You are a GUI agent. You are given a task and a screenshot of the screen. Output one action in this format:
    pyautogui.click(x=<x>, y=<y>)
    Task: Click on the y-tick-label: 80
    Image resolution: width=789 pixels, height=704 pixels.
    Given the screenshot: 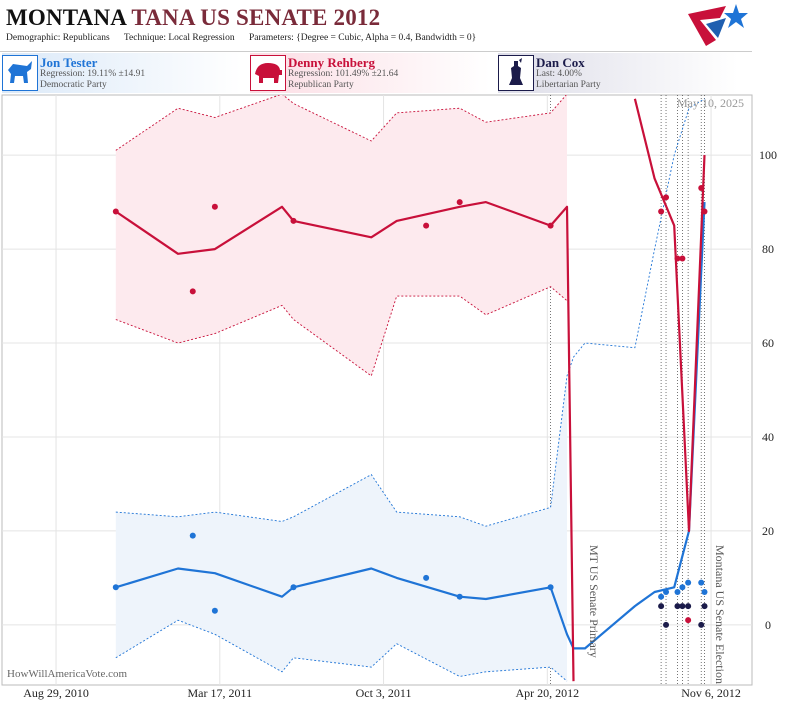 What is the action you would take?
    pyautogui.click(x=768, y=249)
    